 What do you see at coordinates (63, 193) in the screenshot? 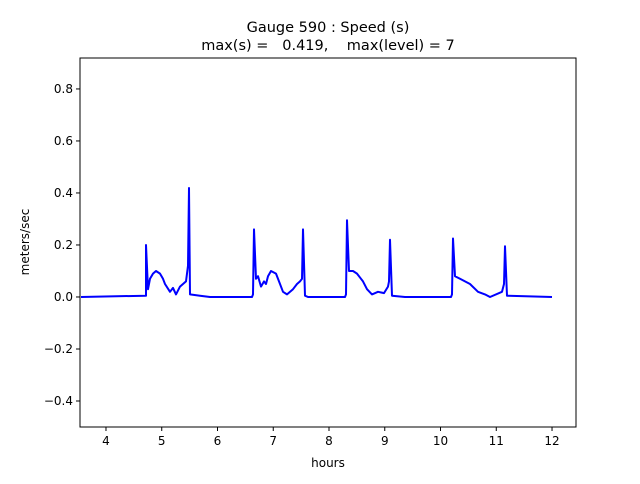
I see `y-tick-label: 0.4` at bounding box center [63, 193].